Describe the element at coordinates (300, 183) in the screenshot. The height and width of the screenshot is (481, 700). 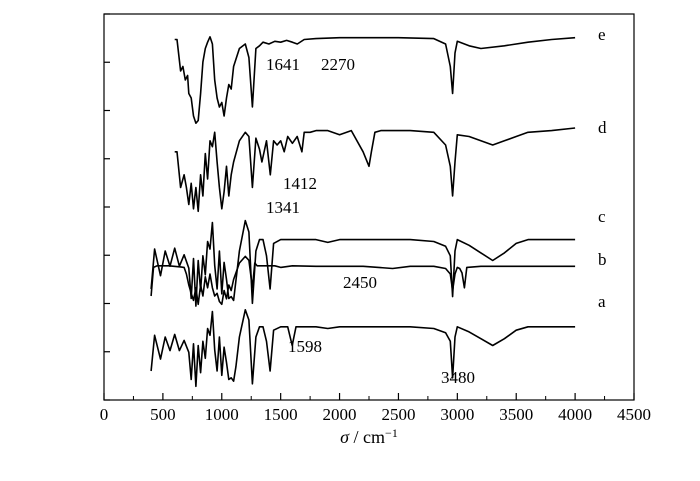
I see `peak-label-1412: 1412` at that location.